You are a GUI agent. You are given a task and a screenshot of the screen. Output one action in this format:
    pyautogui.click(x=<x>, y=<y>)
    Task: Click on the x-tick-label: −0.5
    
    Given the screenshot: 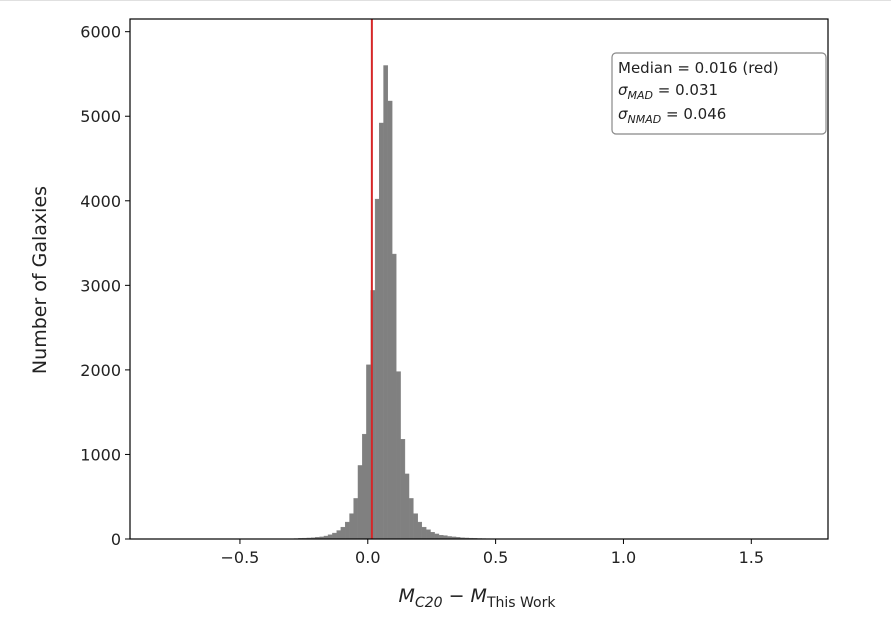 What is the action you would take?
    pyautogui.click(x=240, y=557)
    